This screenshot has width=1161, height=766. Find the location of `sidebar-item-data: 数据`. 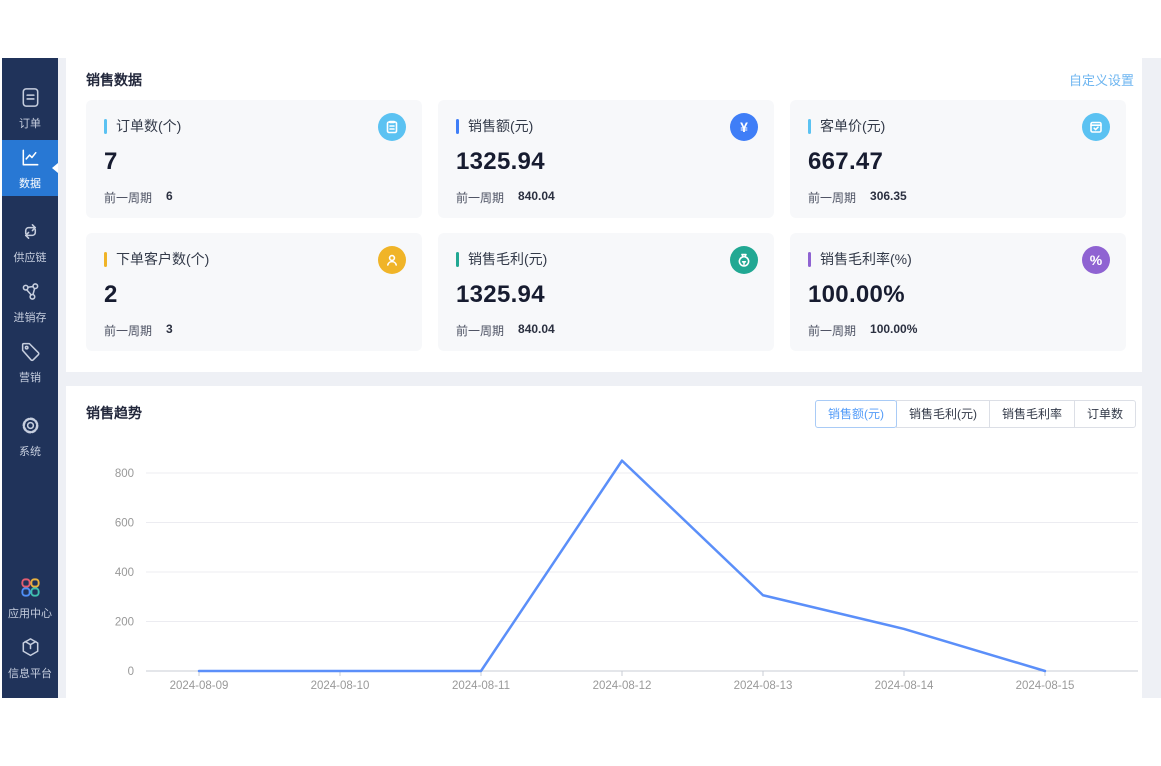

sidebar-item-data: 数据 is located at coordinates (30, 168).